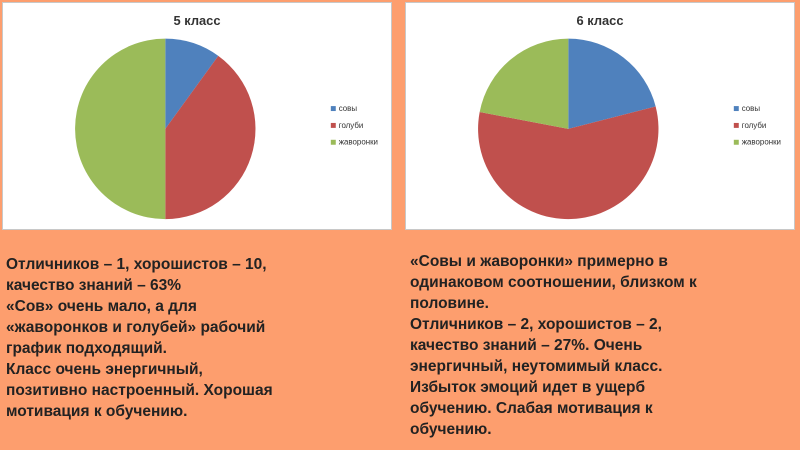 The height and width of the screenshot is (450, 800). I want to click on text-line: Отличников – 1, хорошистов – 10,, so click(136, 264).